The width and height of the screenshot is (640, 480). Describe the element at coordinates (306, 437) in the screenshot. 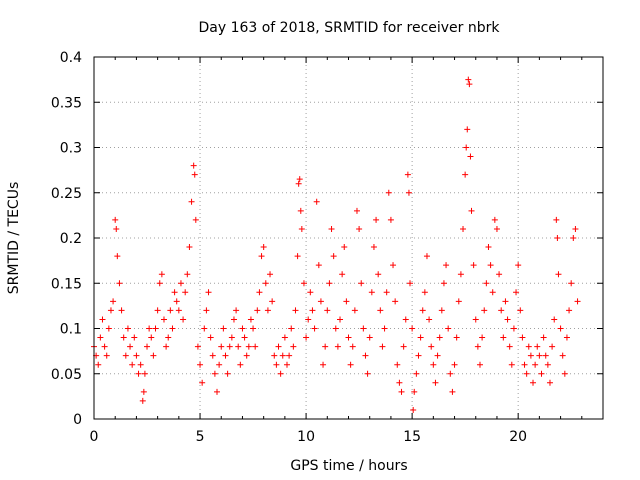

I see `x-tick-label: 10` at that location.